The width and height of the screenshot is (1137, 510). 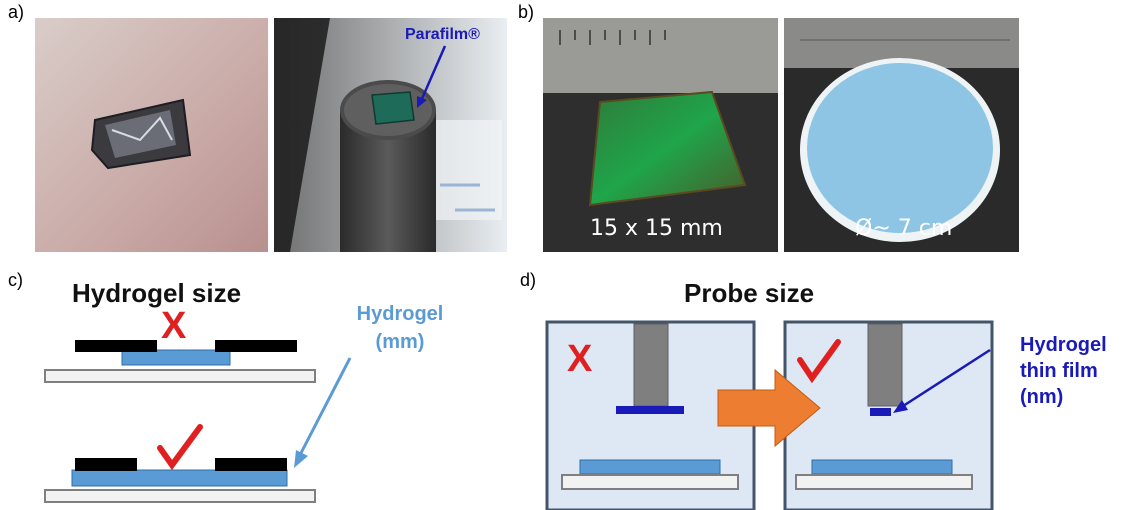 I want to click on parafilm-label: Parafilm®, so click(x=442, y=34).